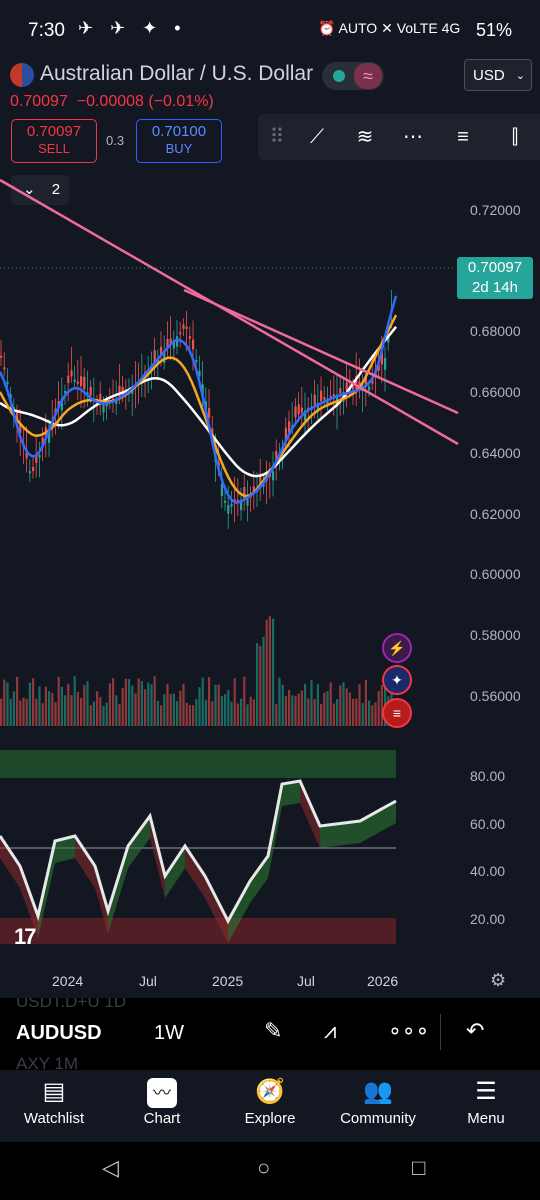  Describe the element at coordinates (169, 1033) in the screenshot. I see `timeframe: 1W` at that location.